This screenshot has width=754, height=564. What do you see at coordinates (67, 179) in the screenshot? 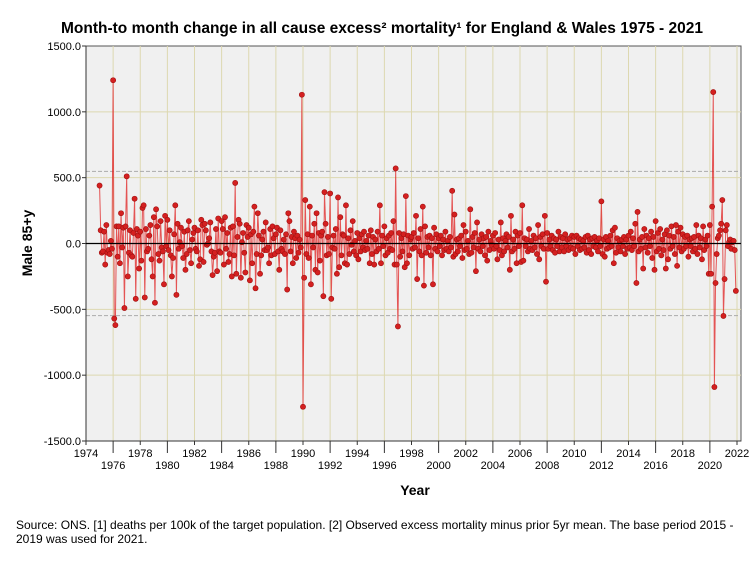
I see `y-tick-label: 500.0` at bounding box center [67, 179].